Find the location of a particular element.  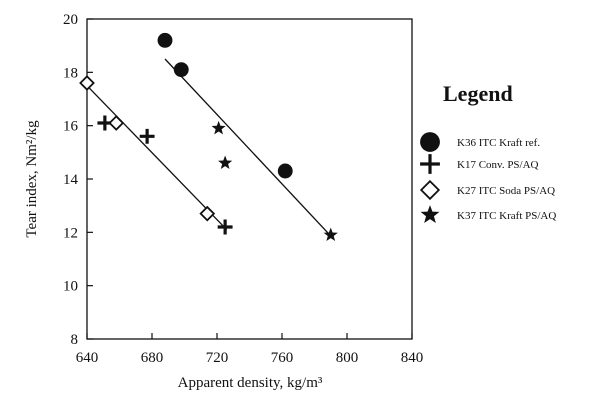

y-tick-label: 16 is located at coordinates (71, 127).